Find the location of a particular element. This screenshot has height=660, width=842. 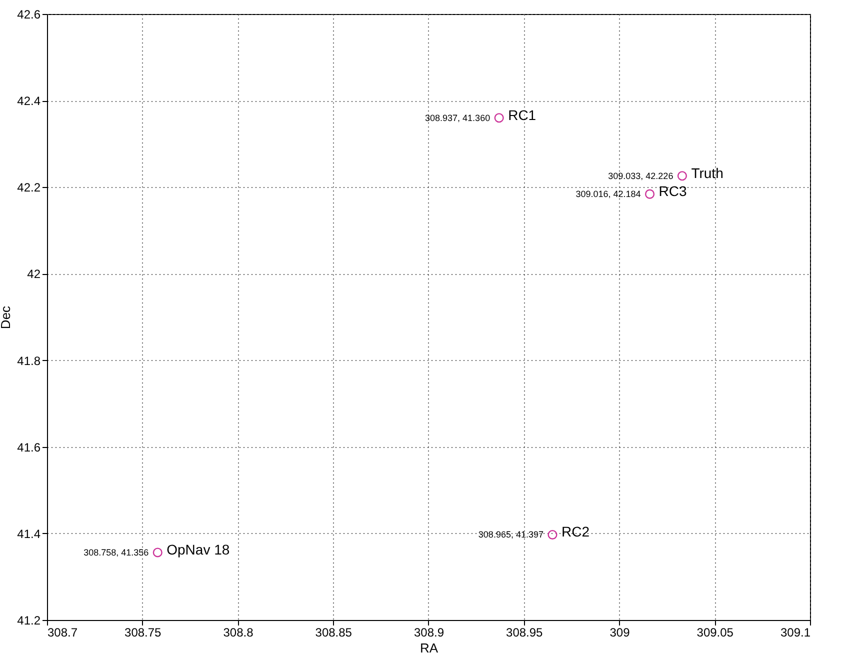

y-tick-label: 41.4 is located at coordinates (29, 533).